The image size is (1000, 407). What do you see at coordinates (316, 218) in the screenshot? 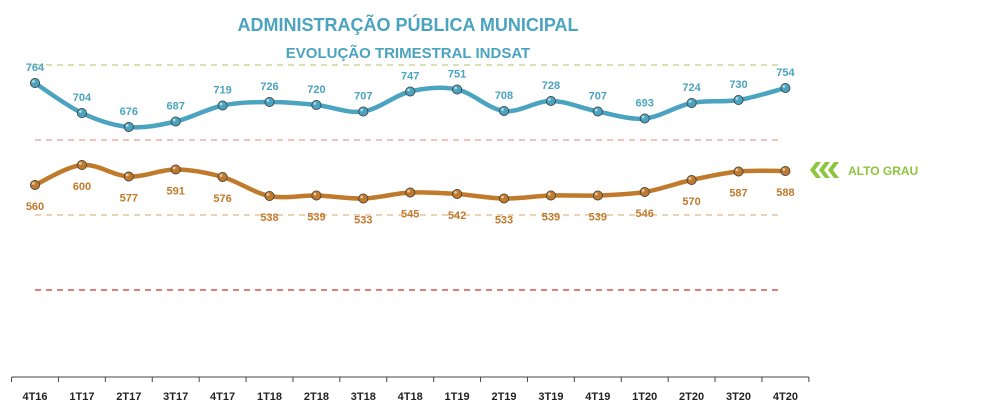
I see `data-label: 539` at bounding box center [316, 218].